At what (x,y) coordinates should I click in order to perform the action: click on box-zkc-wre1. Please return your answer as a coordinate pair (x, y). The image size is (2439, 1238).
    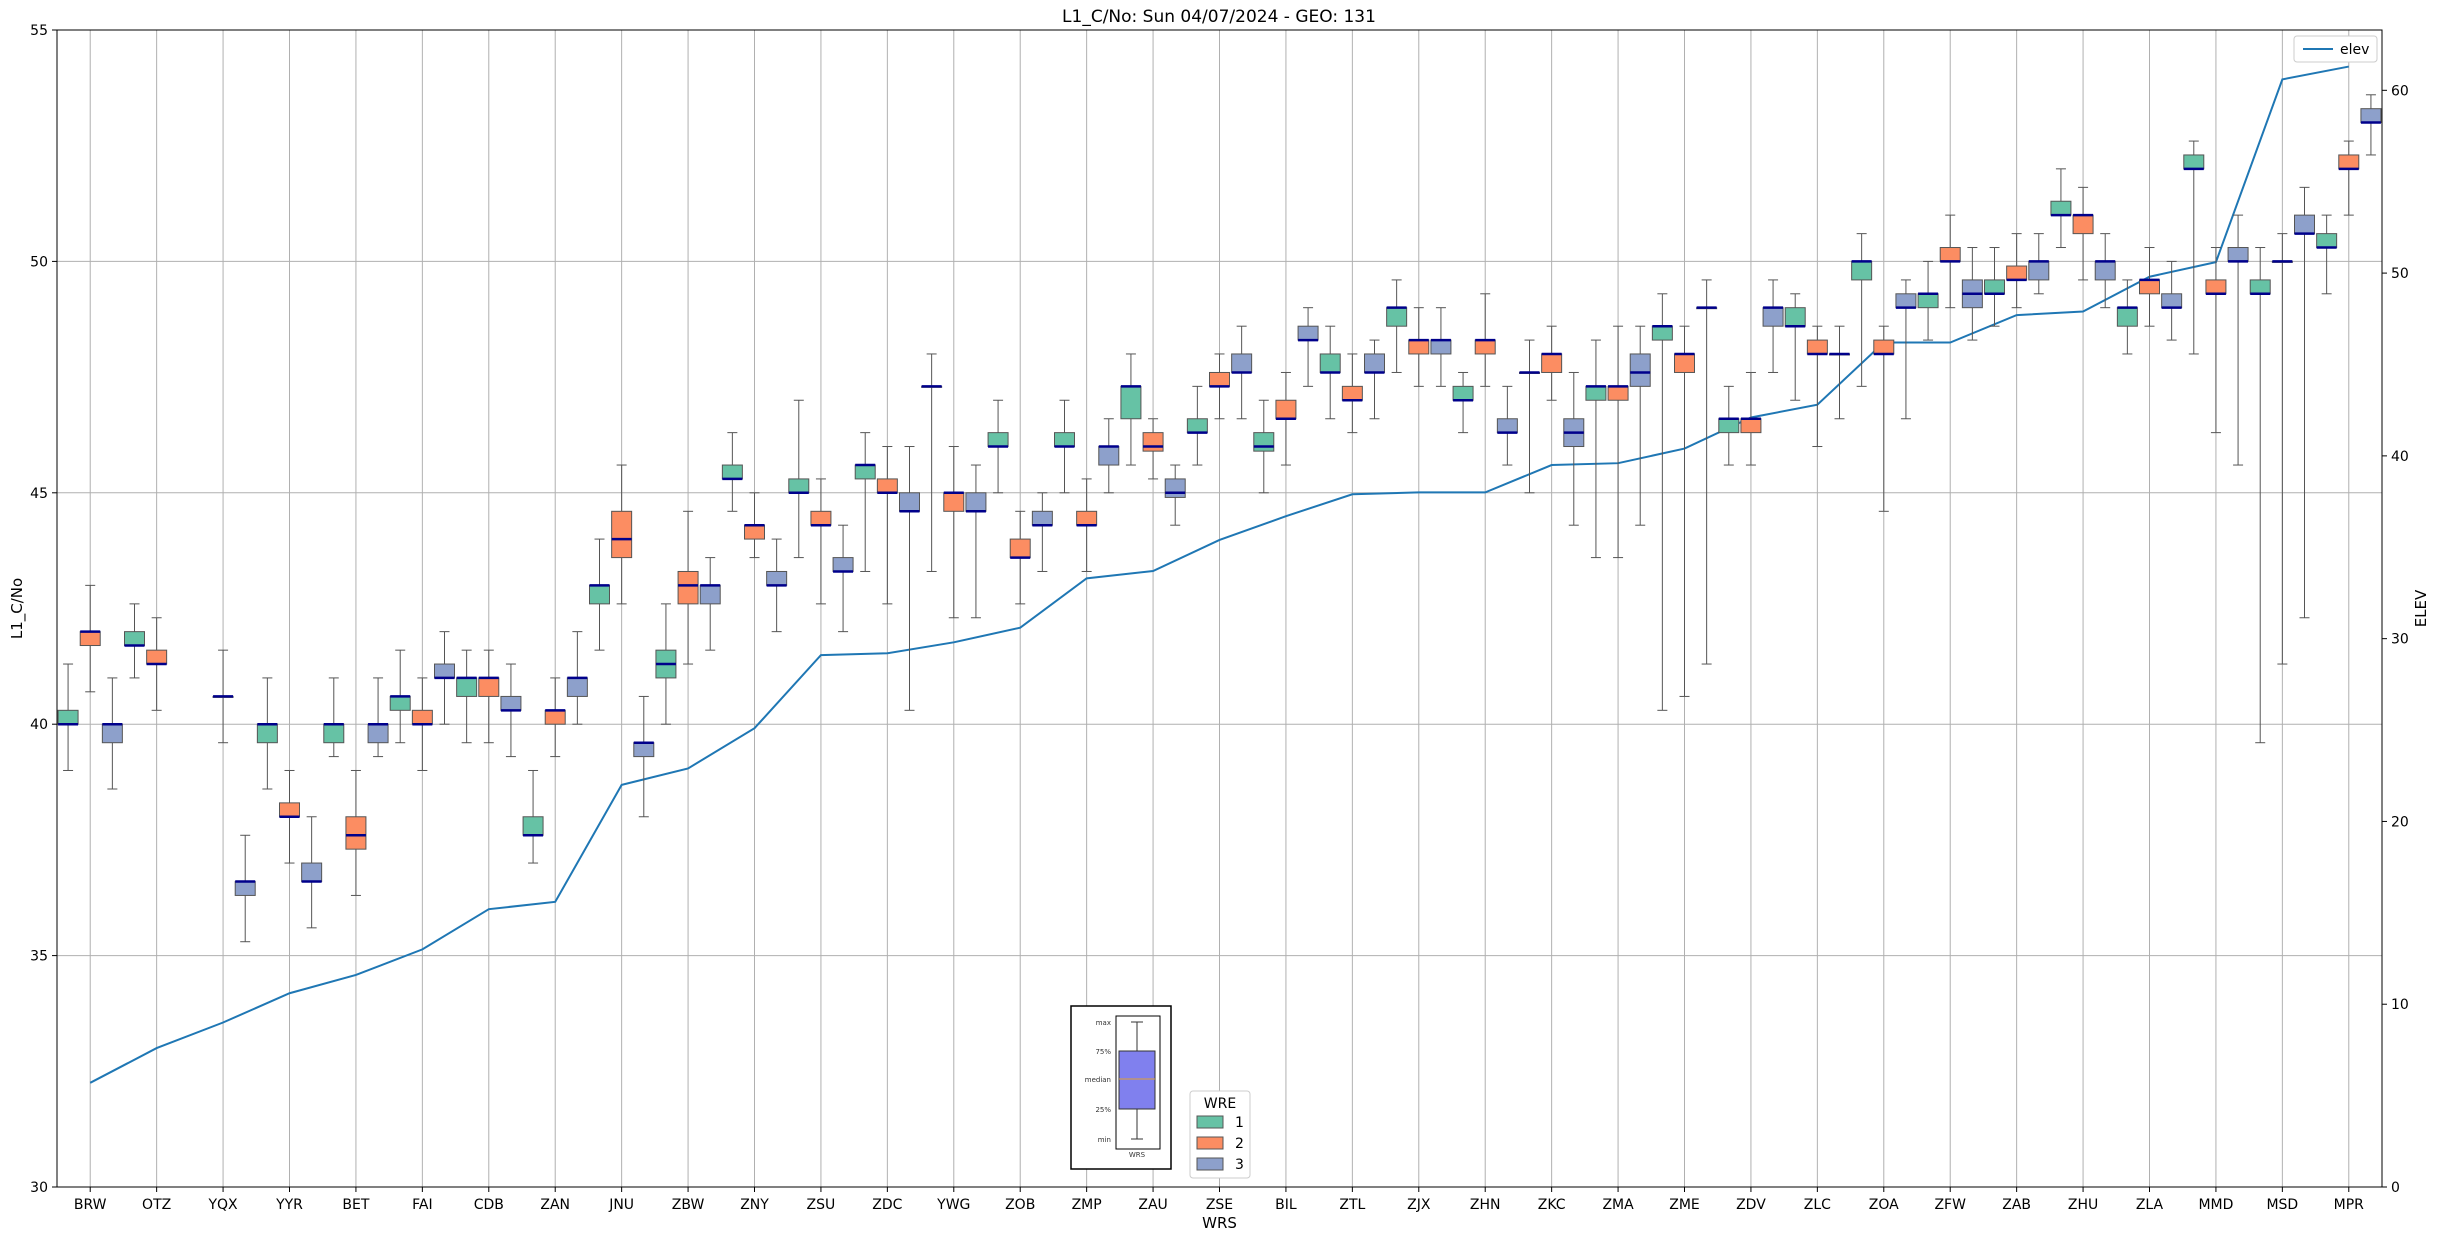
    Looking at the image, I should click on (1529, 416).